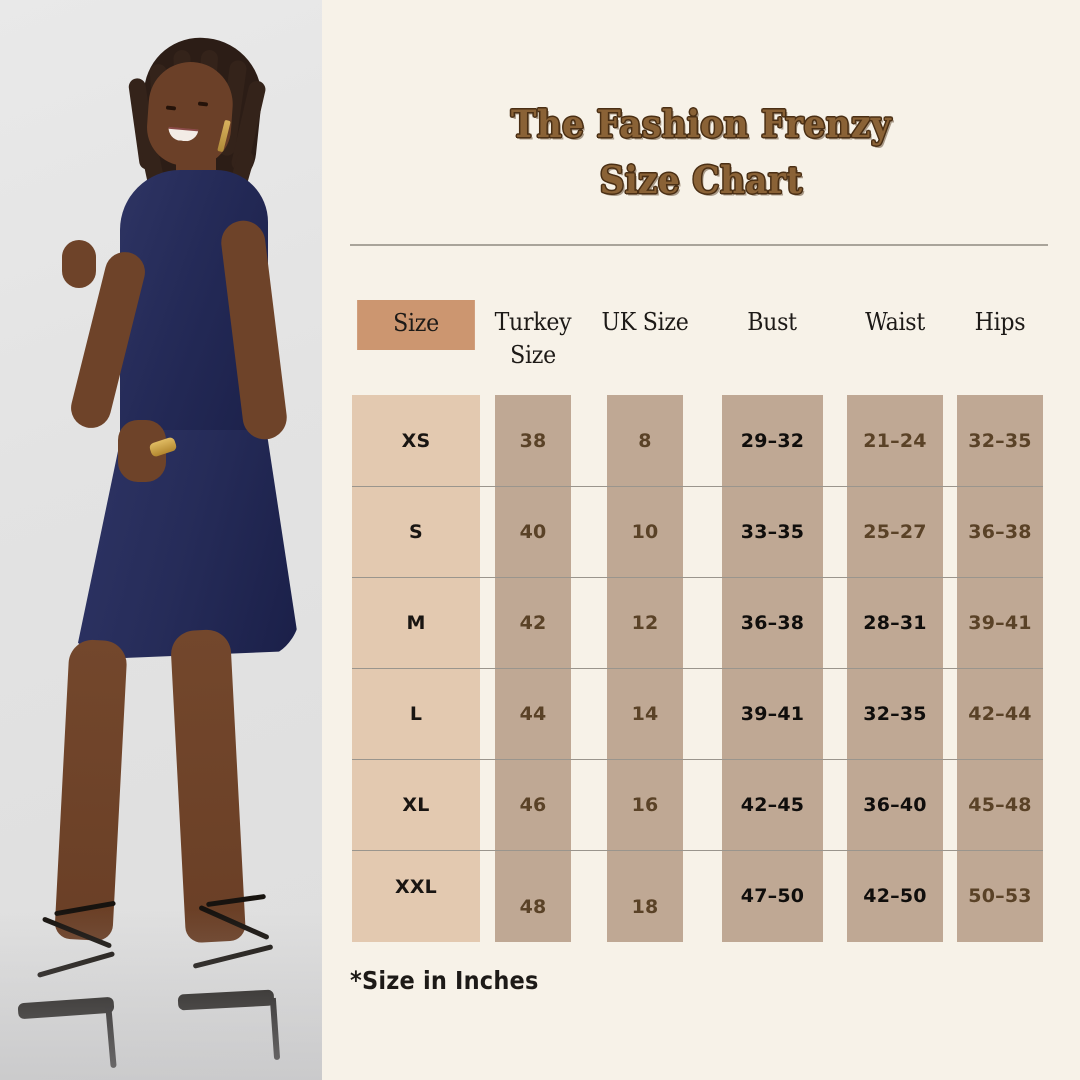 Image resolution: width=1080 pixels, height=1080 pixels. Describe the element at coordinates (1000, 713) in the screenshot. I see `cell-hips: 42–44` at that location.